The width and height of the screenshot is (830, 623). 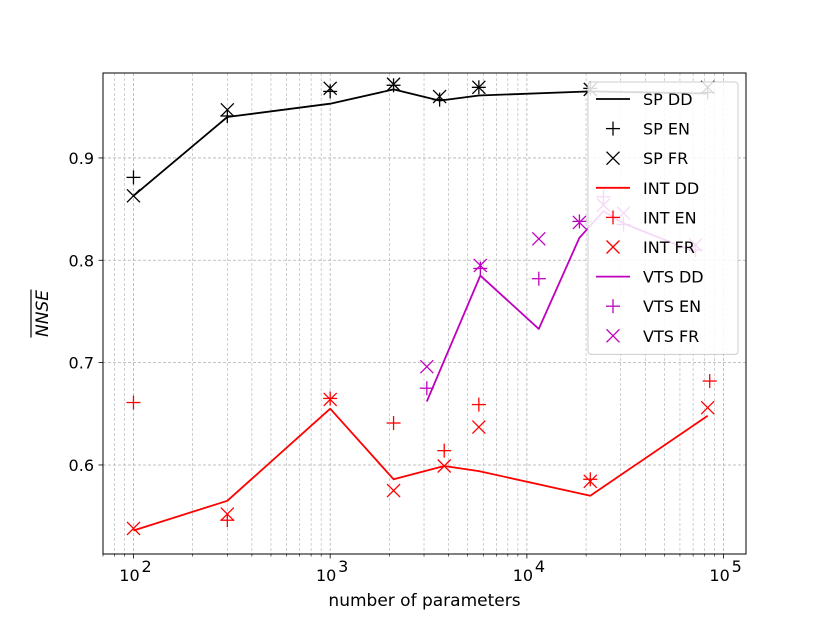 What do you see at coordinates (673, 277) in the screenshot?
I see `legend-label-vts-dd: VTS DD` at bounding box center [673, 277].